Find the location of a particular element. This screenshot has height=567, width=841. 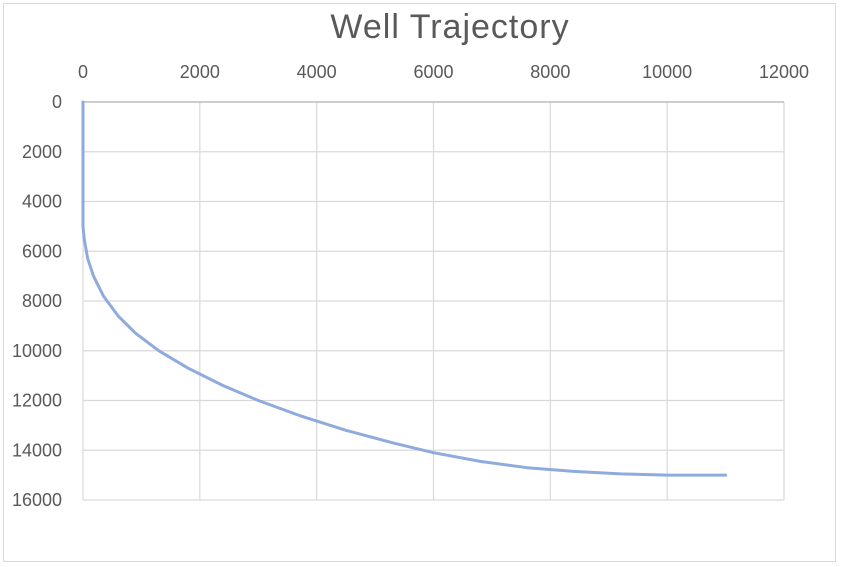

x-tick-label: 12000 is located at coordinates (784, 72).